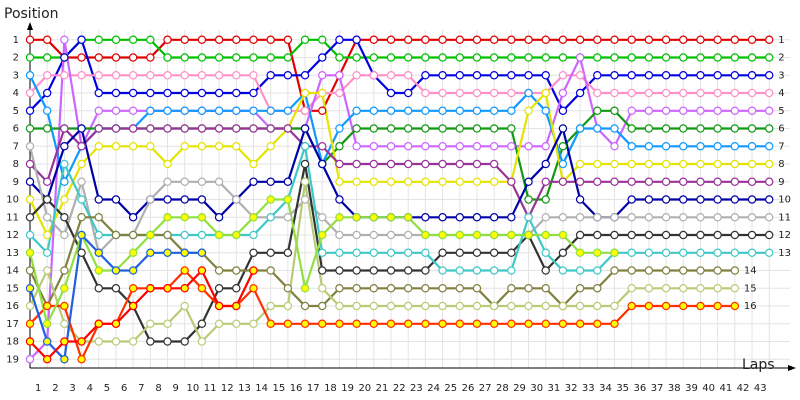  Describe the element at coordinates (16, 75) in the screenshot. I see `y-tick-label: 3` at that location.